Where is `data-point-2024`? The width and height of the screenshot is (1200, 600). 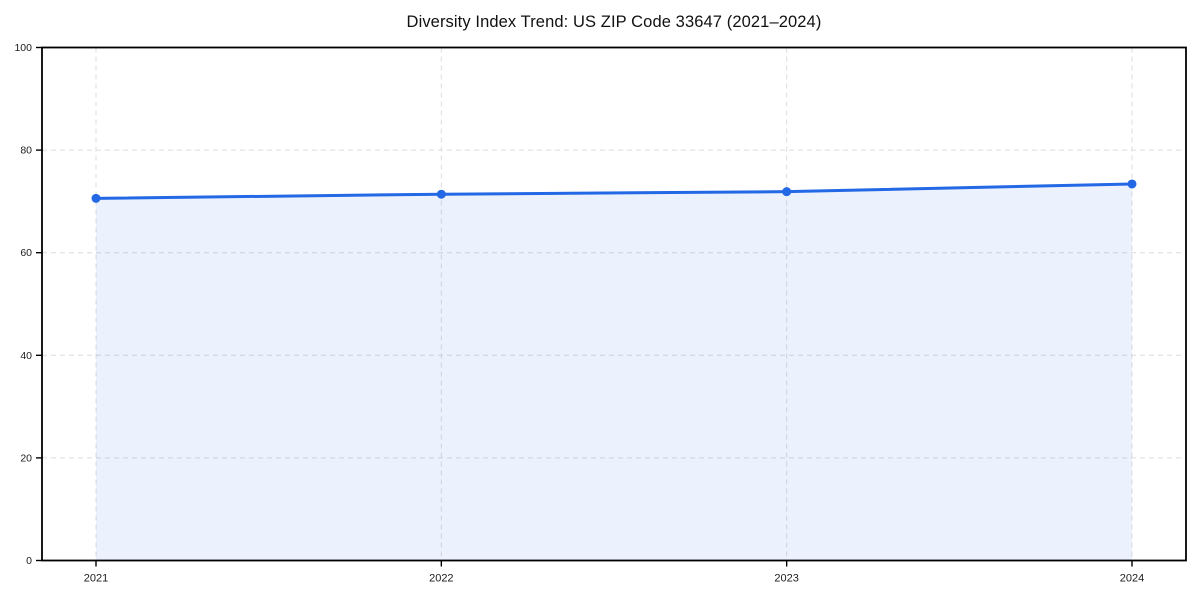
data-point-2024 is located at coordinates (1132, 184).